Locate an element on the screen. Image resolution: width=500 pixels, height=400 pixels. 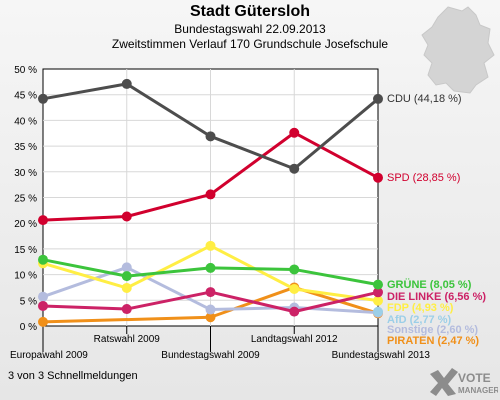
x-tick-label: Landtagswahl 2012 is located at coordinates (294, 339).